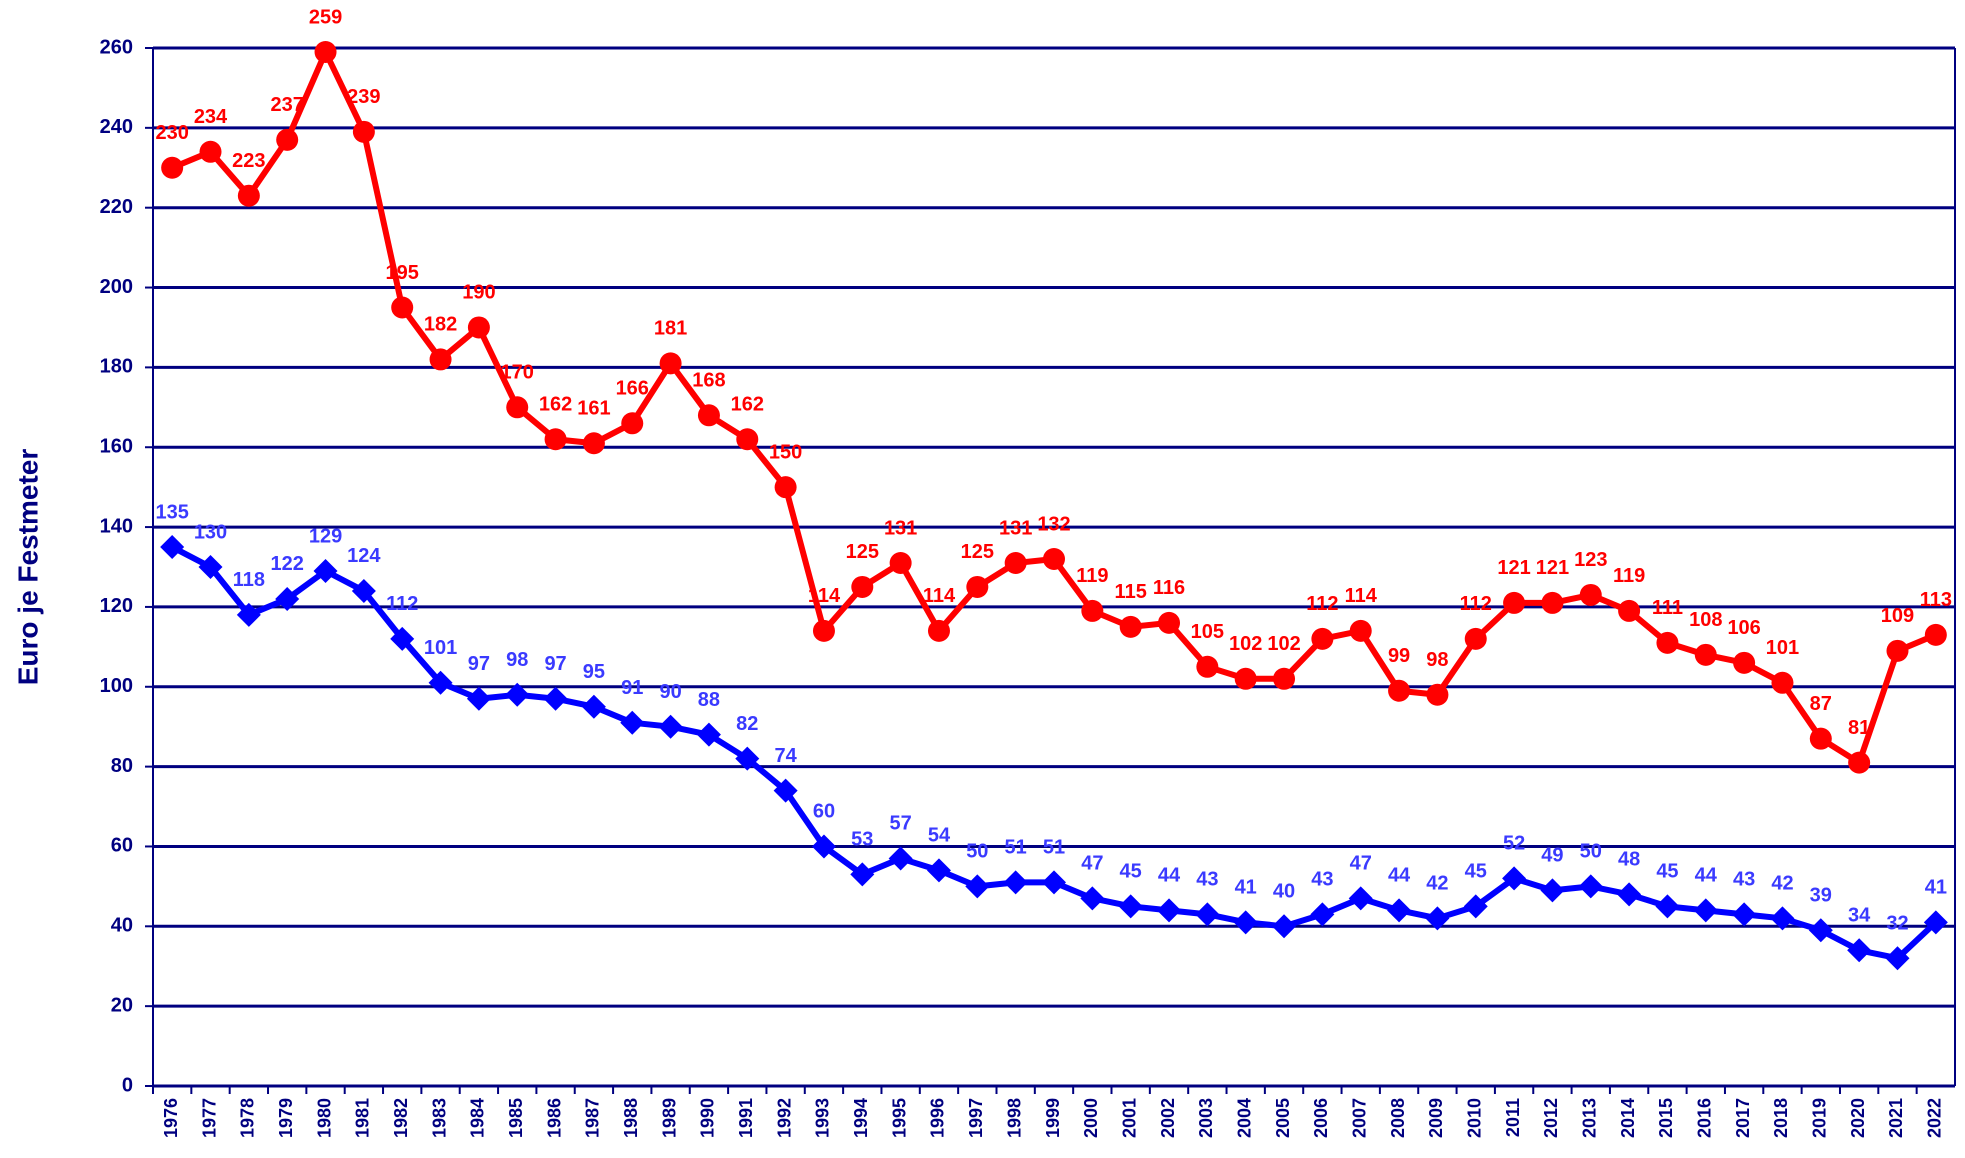 The image size is (1965, 1158). What do you see at coordinates (1014, 1118) in the screenshot?
I see `x-tick-label: 1998` at bounding box center [1014, 1118].